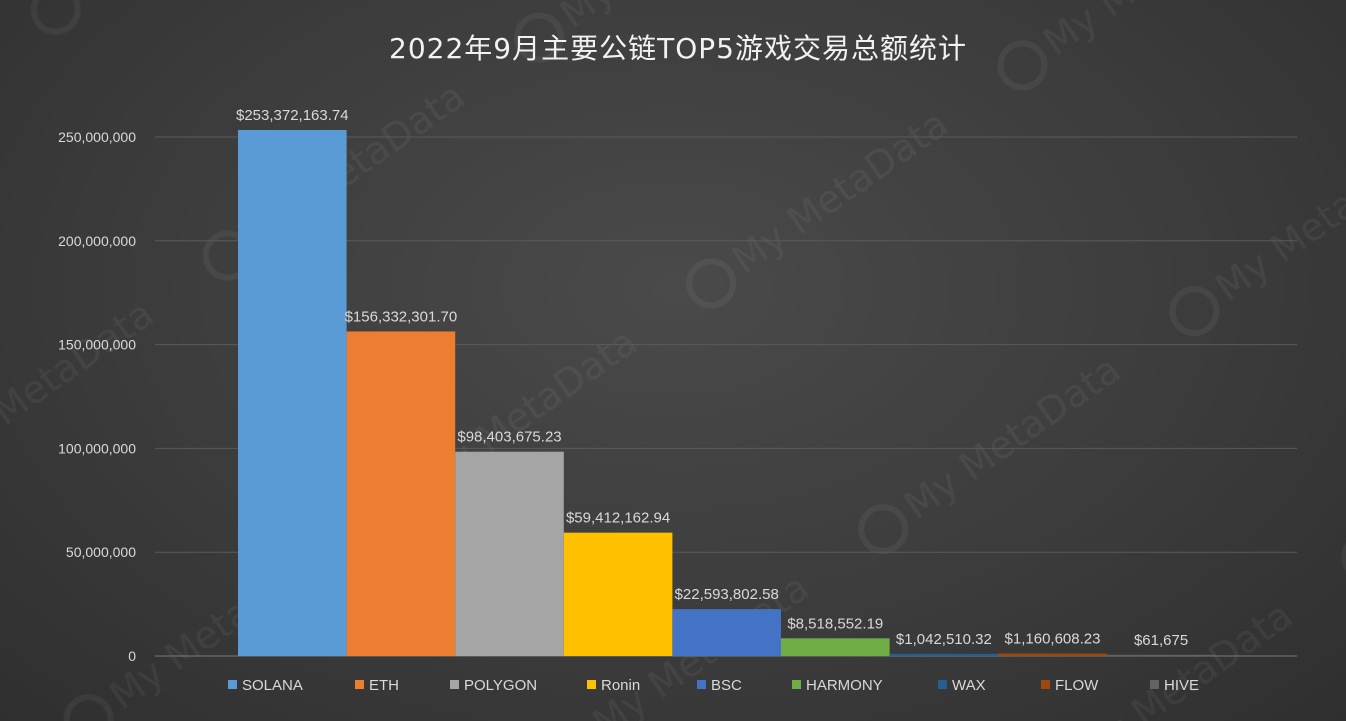 Image resolution: width=1346 pixels, height=721 pixels. What do you see at coordinates (401, 316) in the screenshot?
I see `data-label-eth: $156,332,301.70` at bounding box center [401, 316].